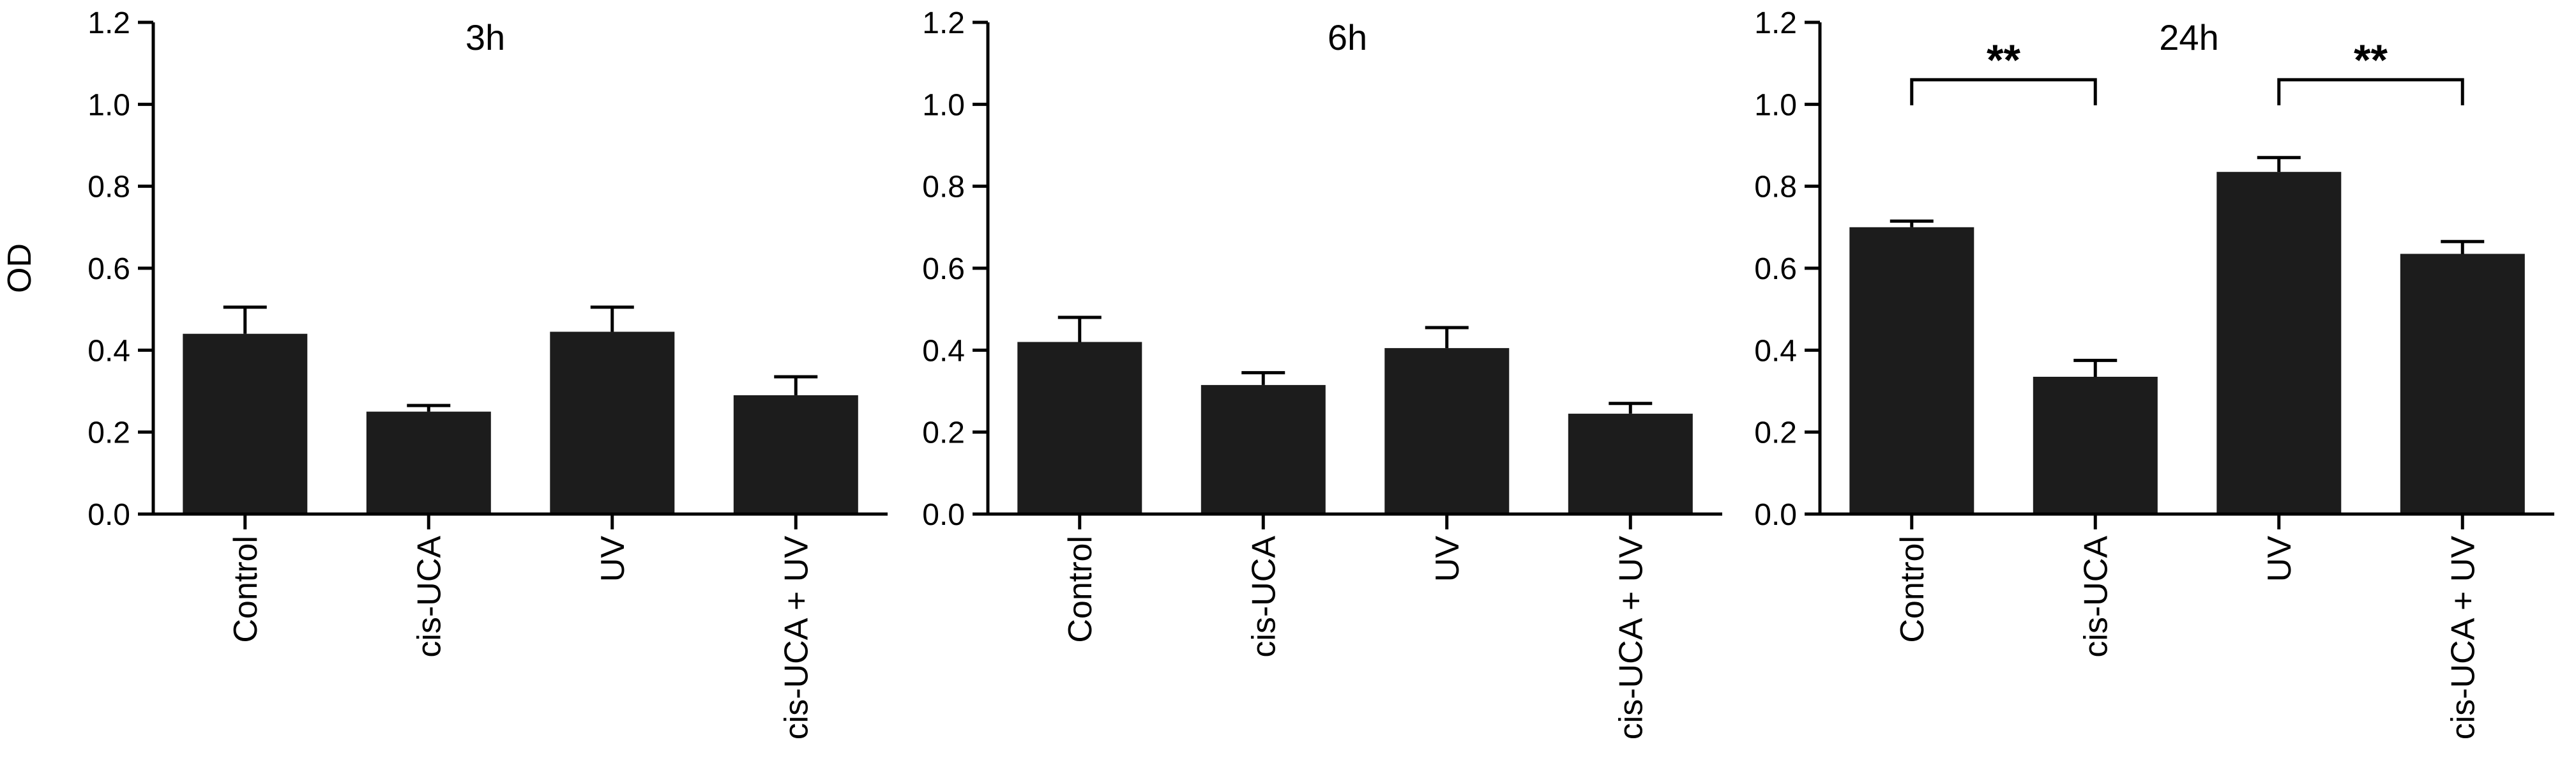 The height and width of the screenshot is (781, 2576). Describe the element at coordinates (1347, 37) in the screenshot. I see `panel-title: 6h` at that location.